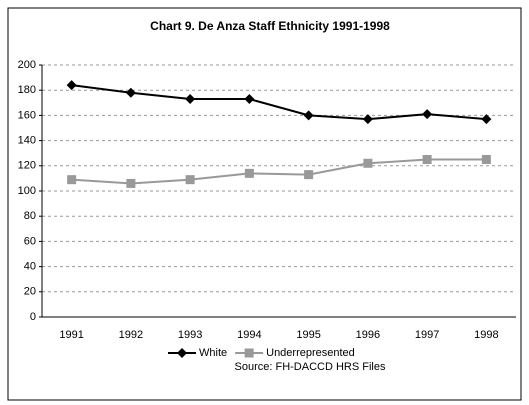 The image size is (529, 405). Describe the element at coordinates (427, 335) in the screenshot. I see `x-tick-label: 1997` at that location.